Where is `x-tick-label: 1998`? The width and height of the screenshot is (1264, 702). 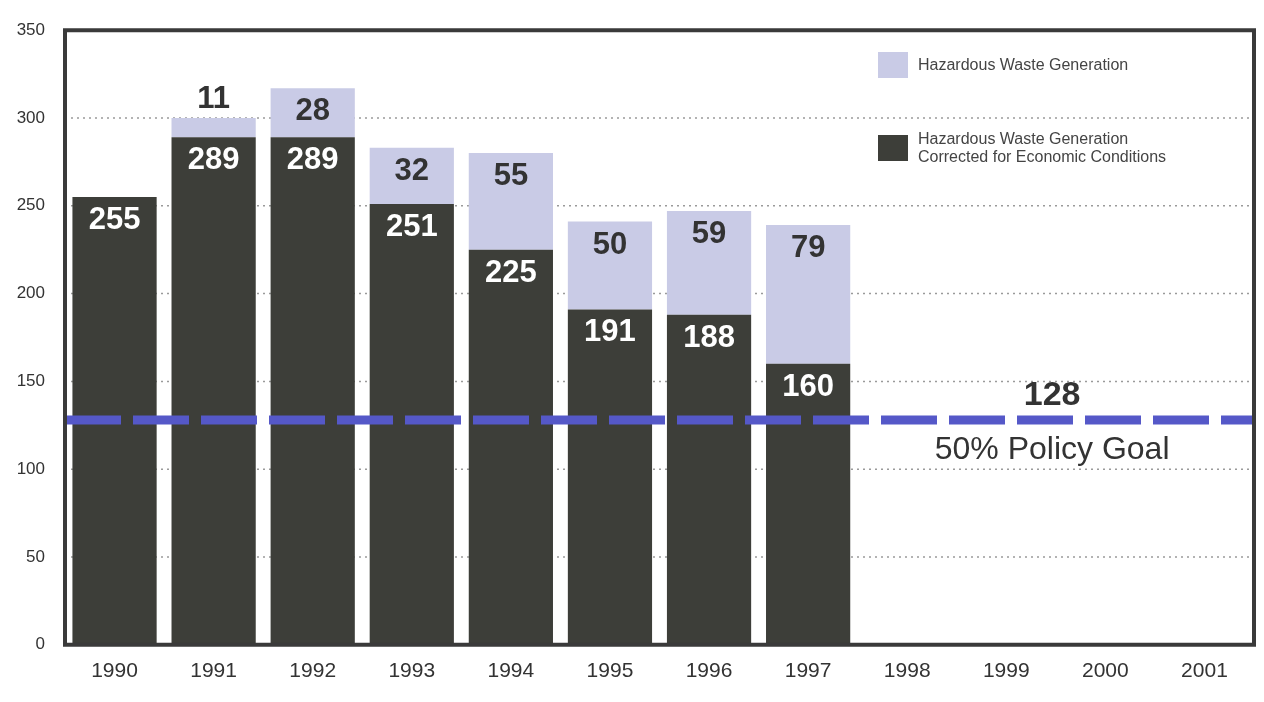 x-tick-label: 1998 is located at coordinates (907, 670).